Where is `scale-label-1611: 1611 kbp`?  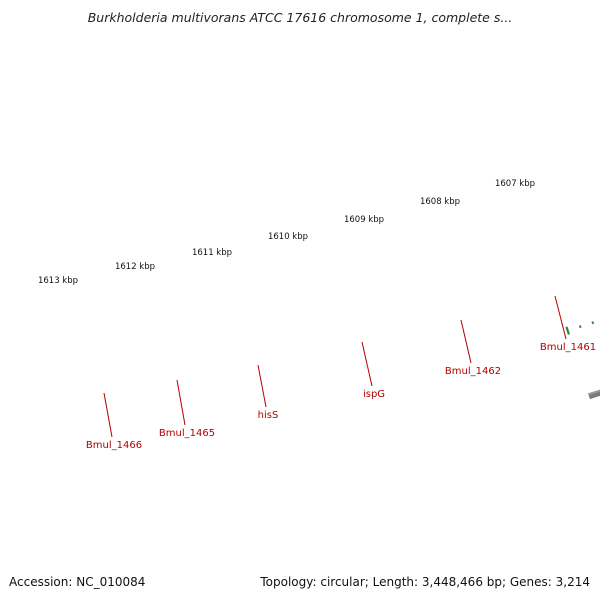
scale-label-1611: 1611 kbp is located at coordinates (212, 253).